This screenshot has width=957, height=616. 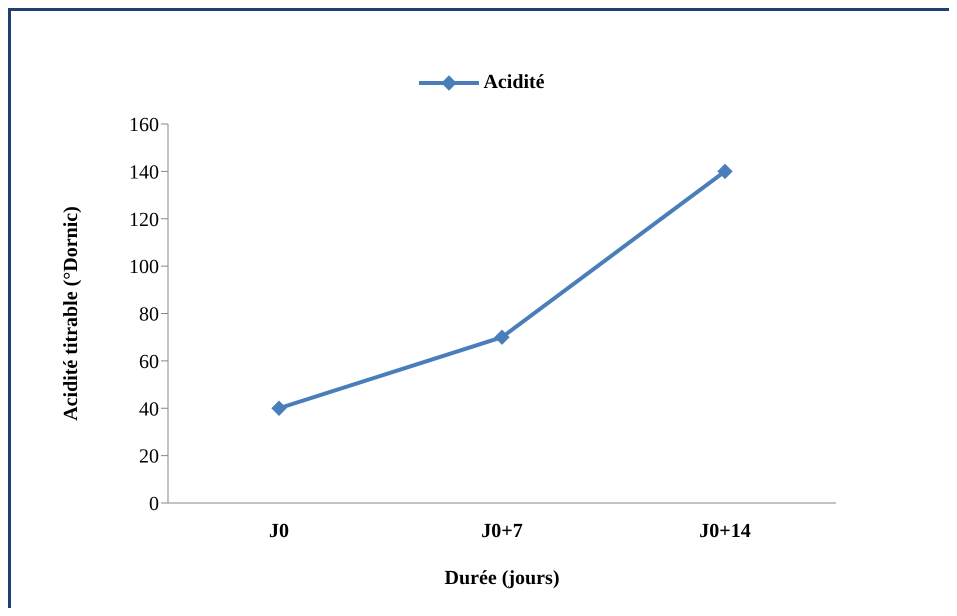 I want to click on y-tick-label: 60, so click(x=149, y=361).